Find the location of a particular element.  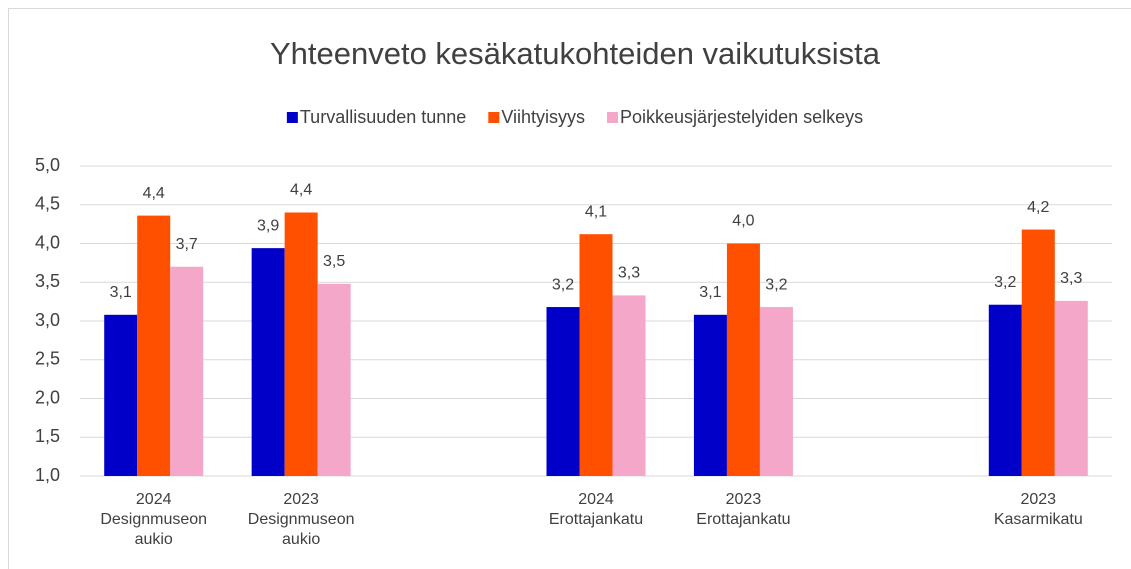

legend-label: Viihtyisyys is located at coordinates (543, 117).